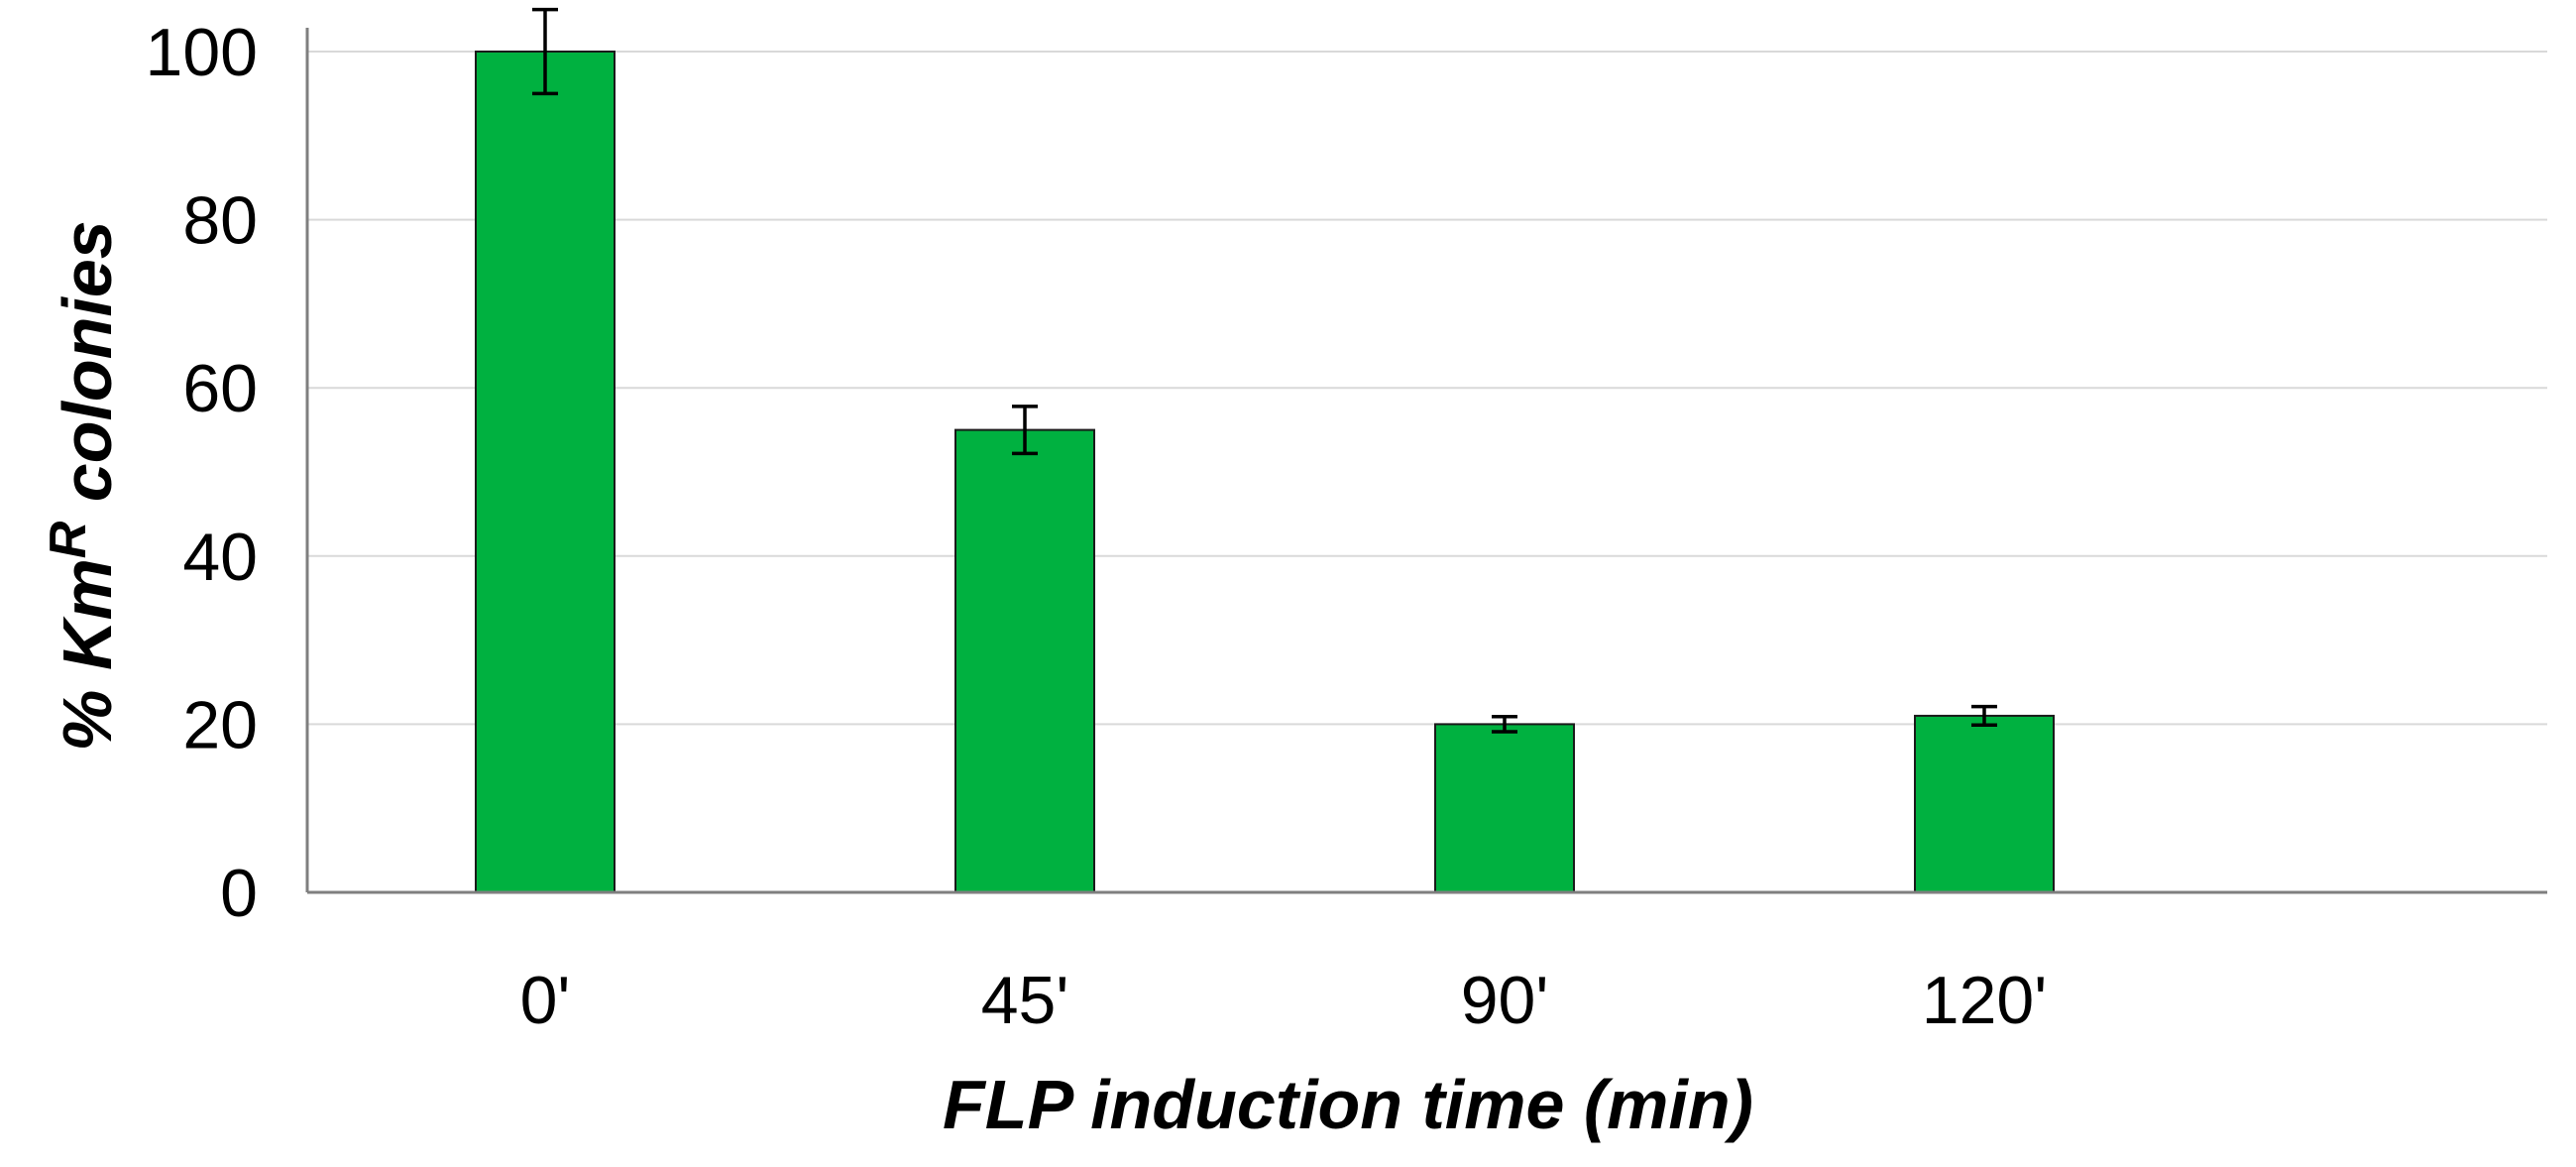 Image resolution: width=2576 pixels, height=1167 pixels. Describe the element at coordinates (202, 52) in the screenshot. I see `y-tick-label-100: 100` at that location.